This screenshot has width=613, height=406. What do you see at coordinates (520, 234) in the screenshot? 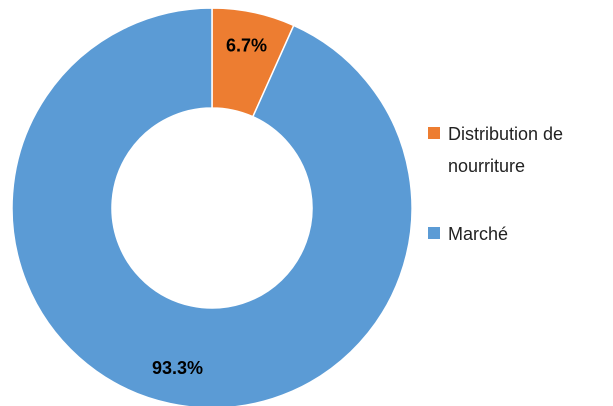
I see `legend-item: Marché` at bounding box center [520, 234].